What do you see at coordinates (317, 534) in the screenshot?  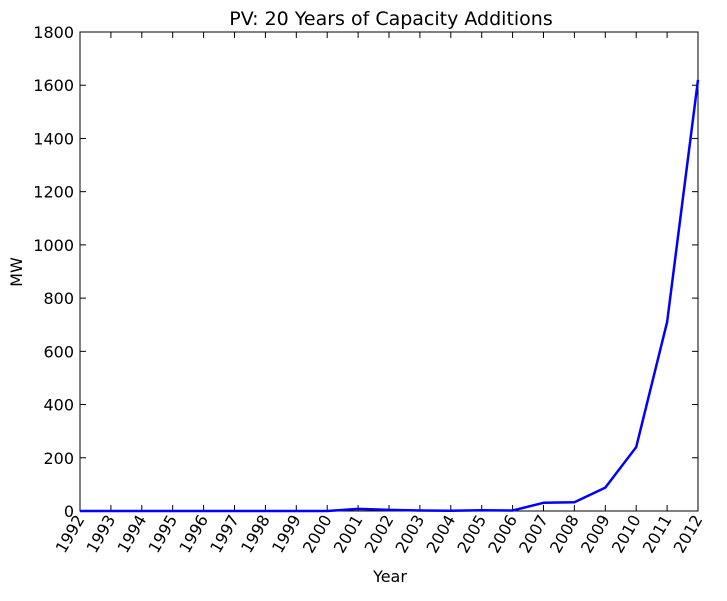 I see `x-tick-label: 2000` at bounding box center [317, 534].